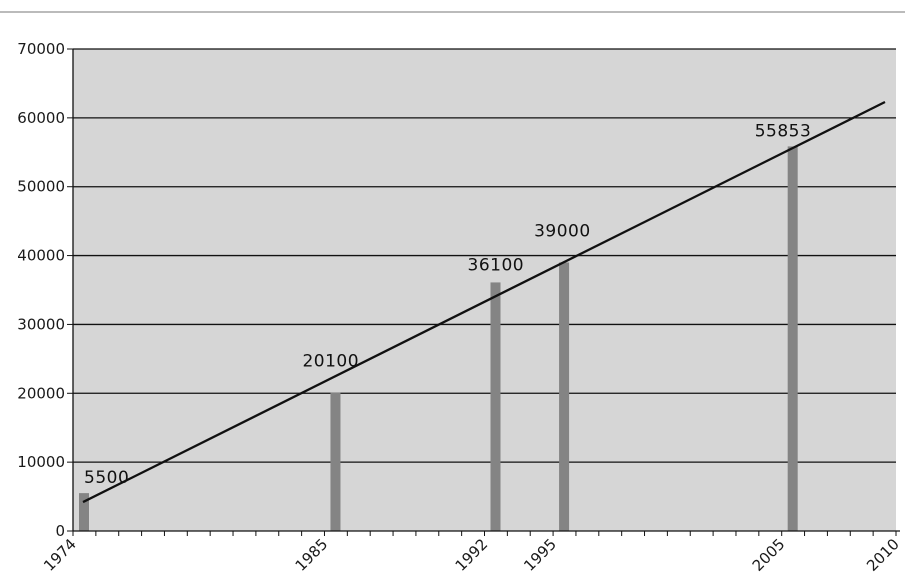 The width and height of the screenshot is (905, 587). I want to click on y-tick-label: 0, so click(60, 531).